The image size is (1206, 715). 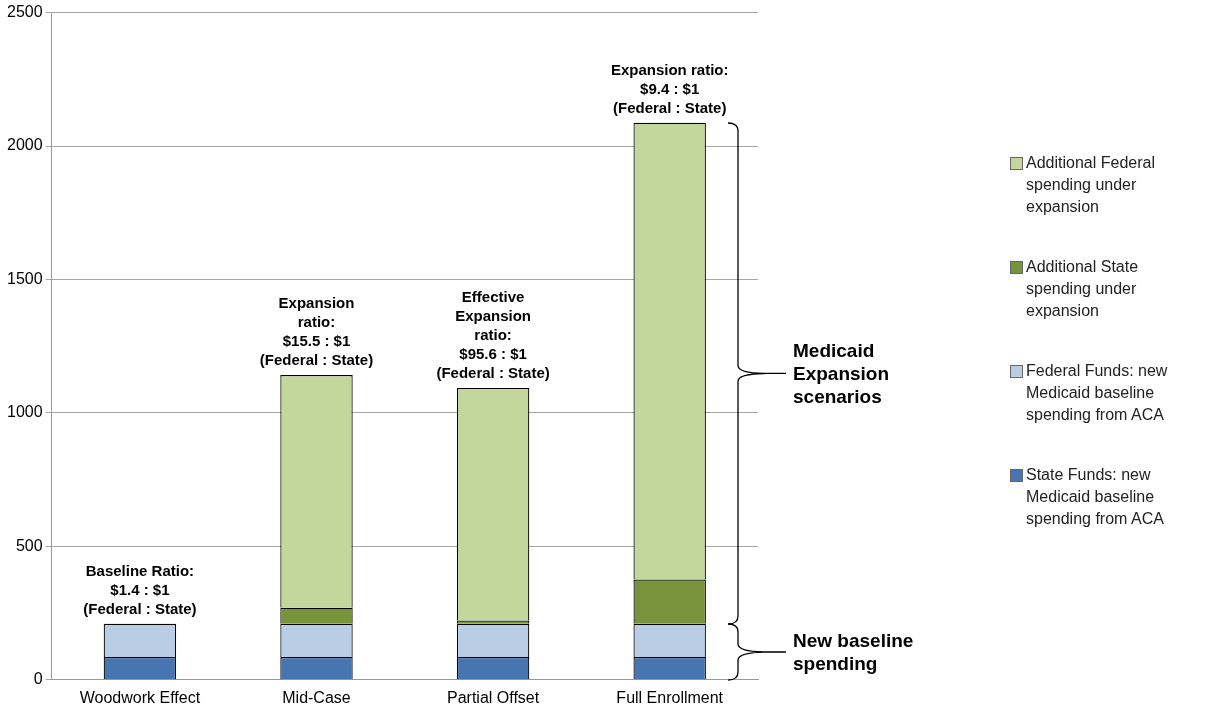 I want to click on annotation: Expansion ratio: $9.4 : $1 (Federal : State), so click(x=669, y=88).